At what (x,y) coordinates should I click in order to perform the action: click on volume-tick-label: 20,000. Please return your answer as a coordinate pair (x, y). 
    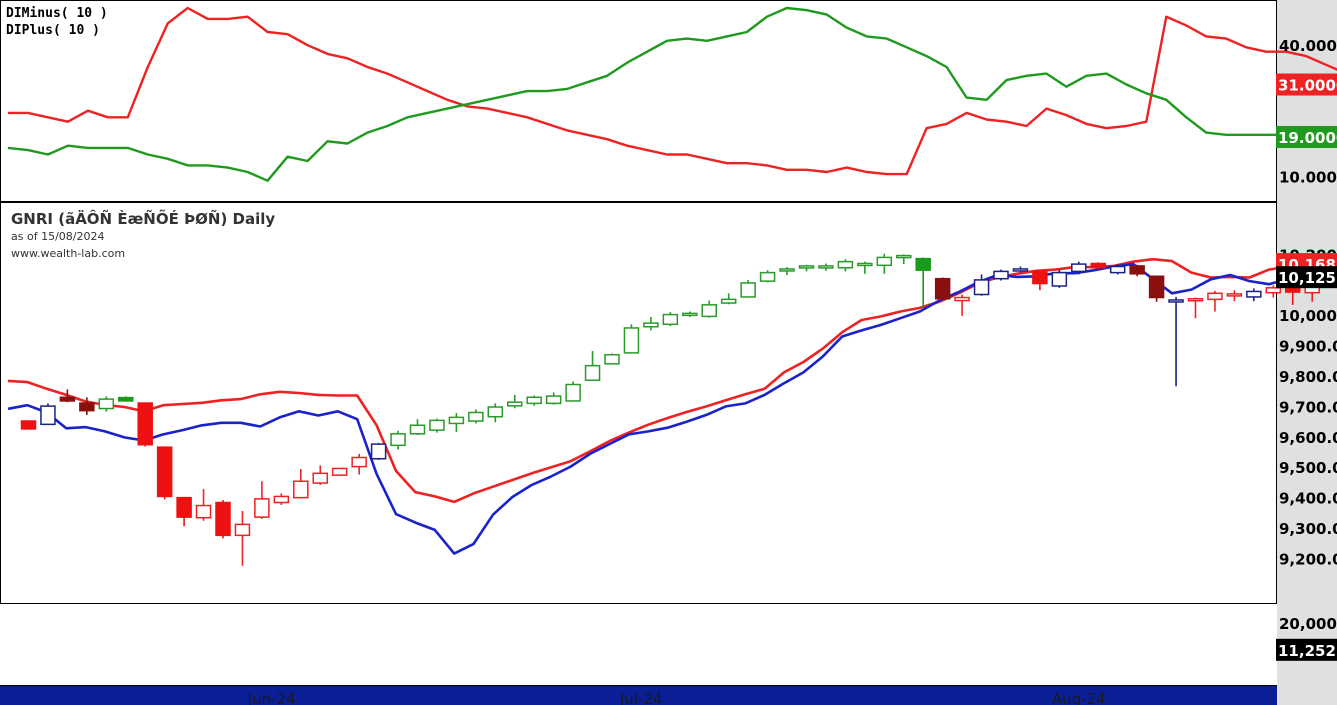
    Looking at the image, I should click on (1308, 624).